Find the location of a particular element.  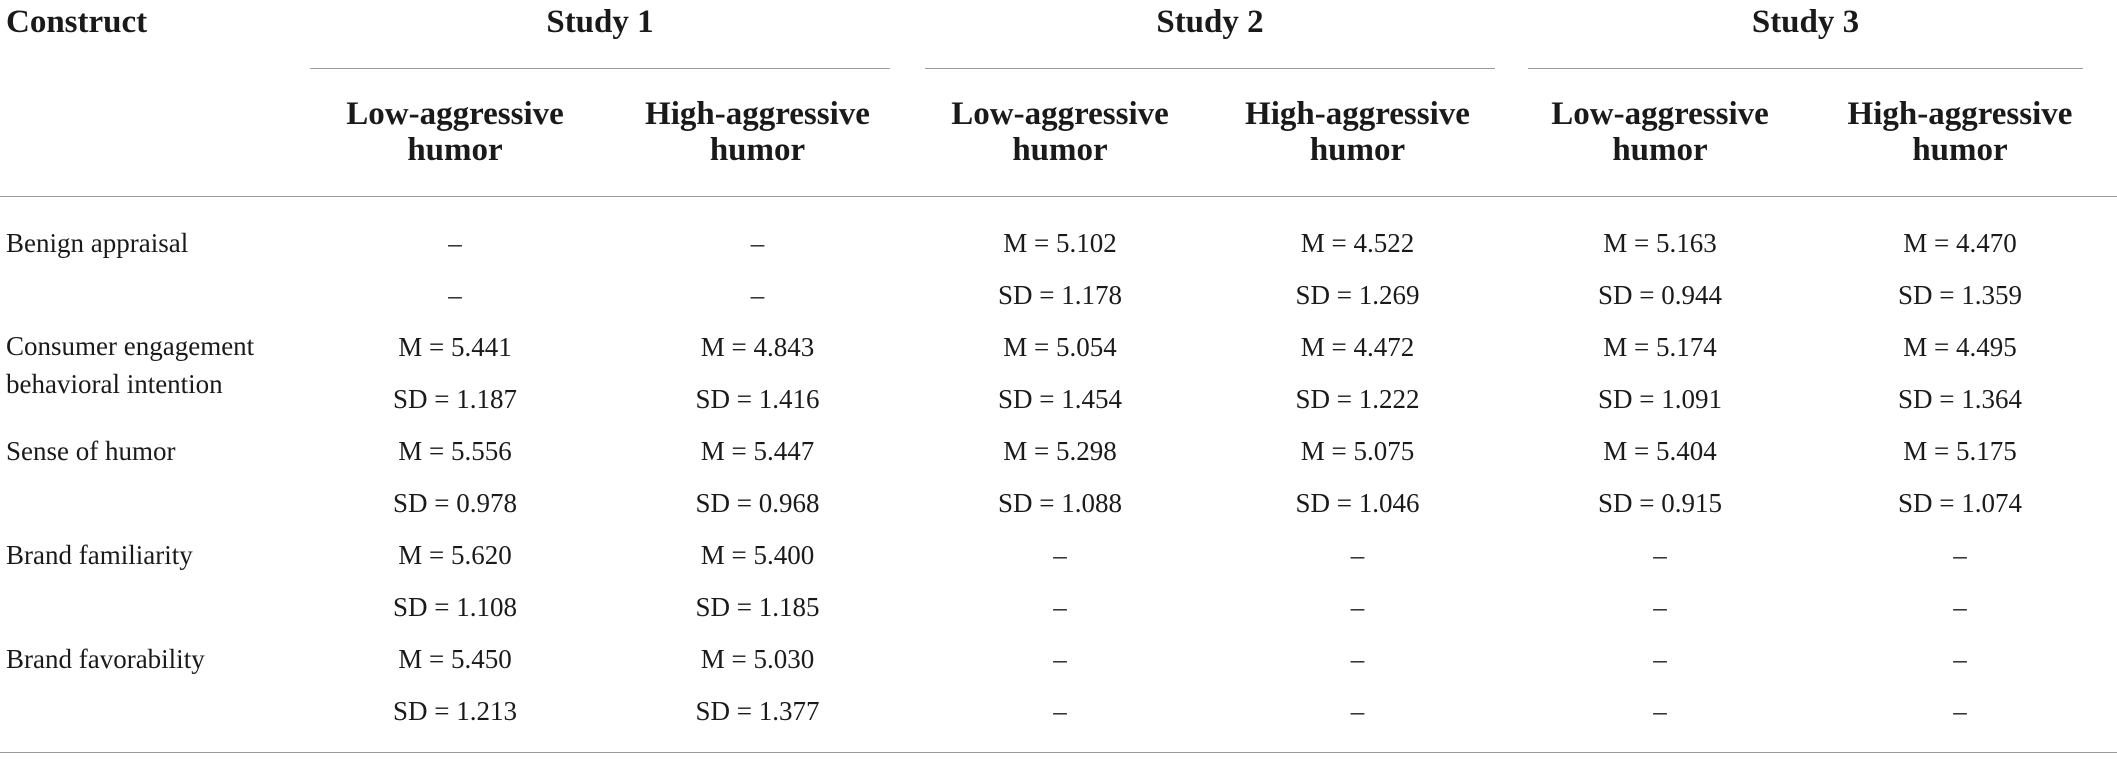

table-cell: M = 5.441 is located at coordinates (455, 347).